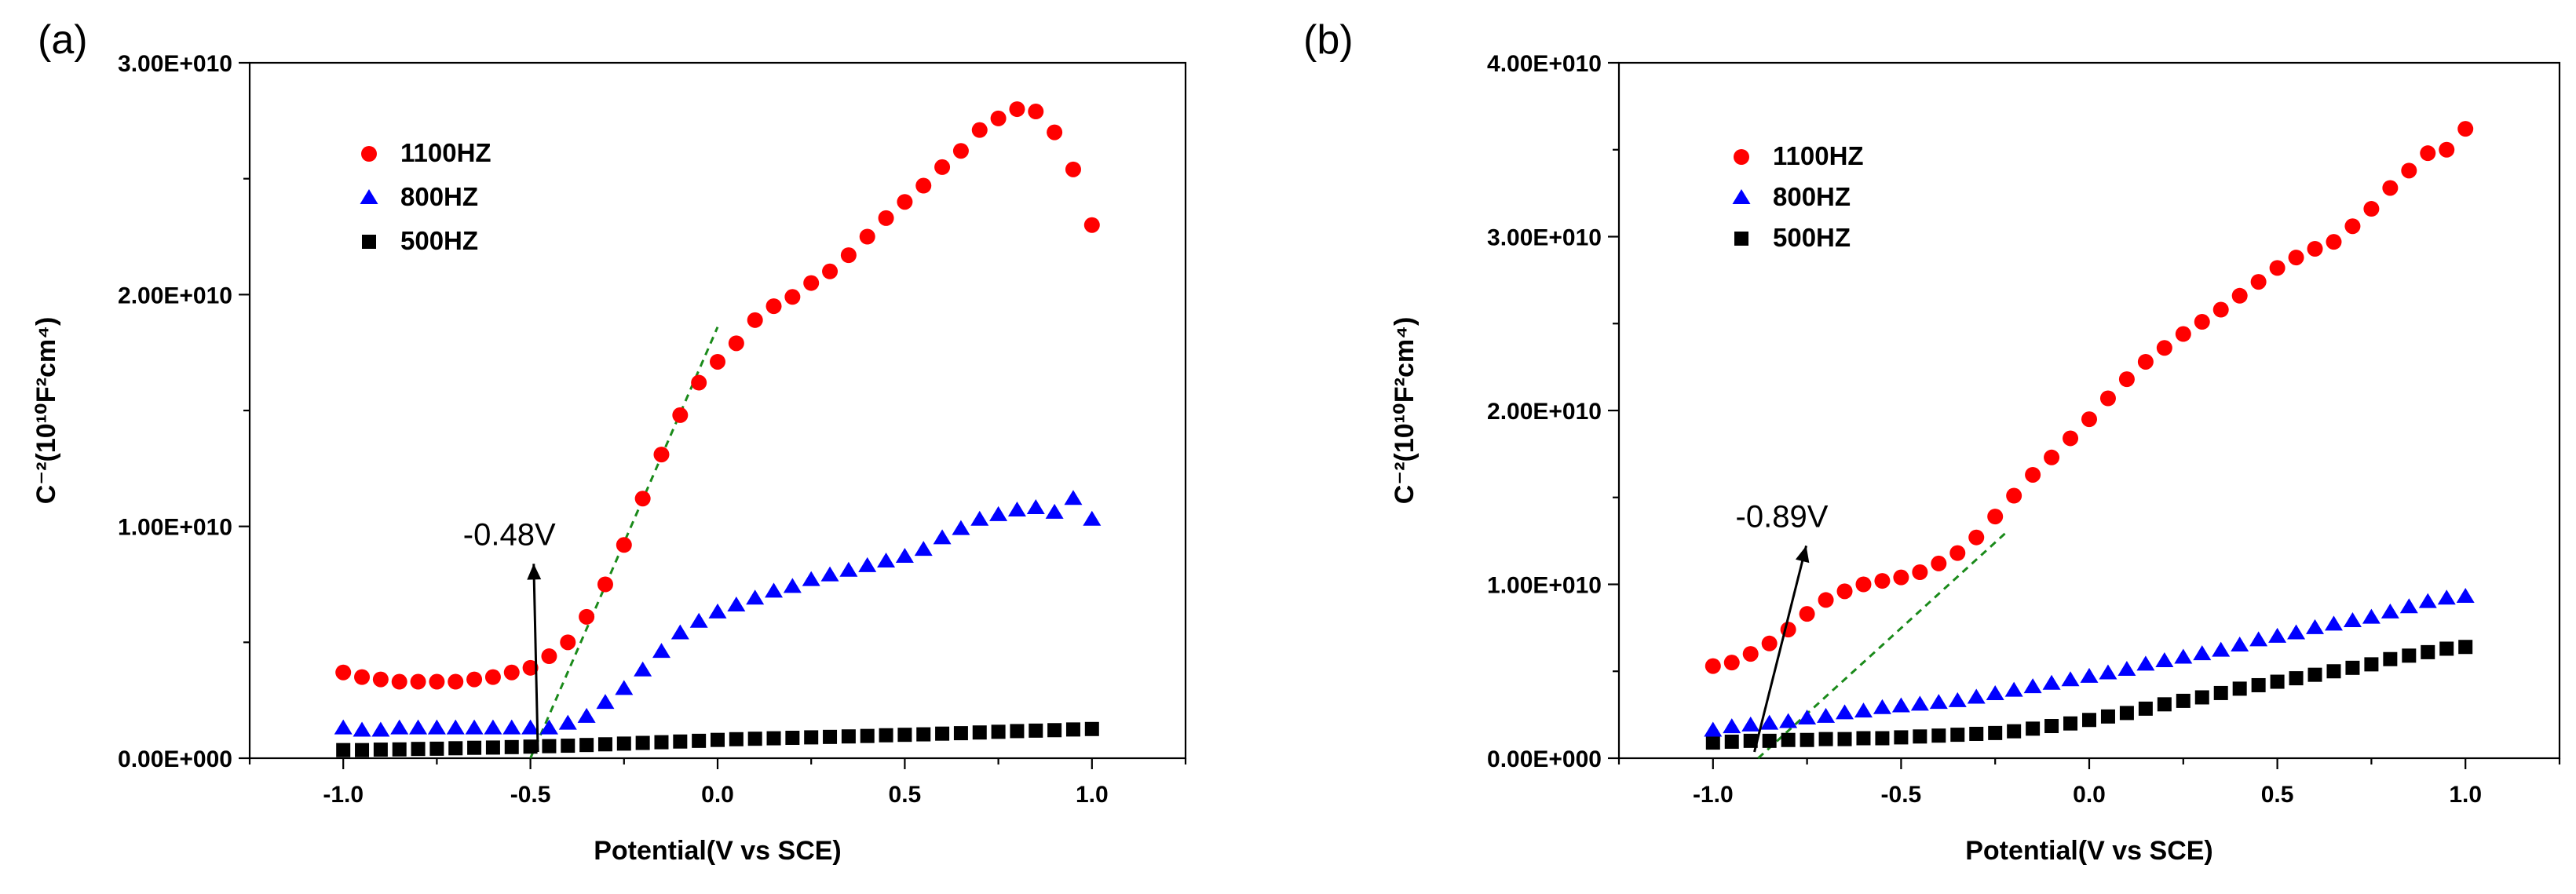 The width and height of the screenshot is (2576, 894). What do you see at coordinates (2089, 662) in the screenshot?
I see `series-800HZ` at bounding box center [2089, 662].